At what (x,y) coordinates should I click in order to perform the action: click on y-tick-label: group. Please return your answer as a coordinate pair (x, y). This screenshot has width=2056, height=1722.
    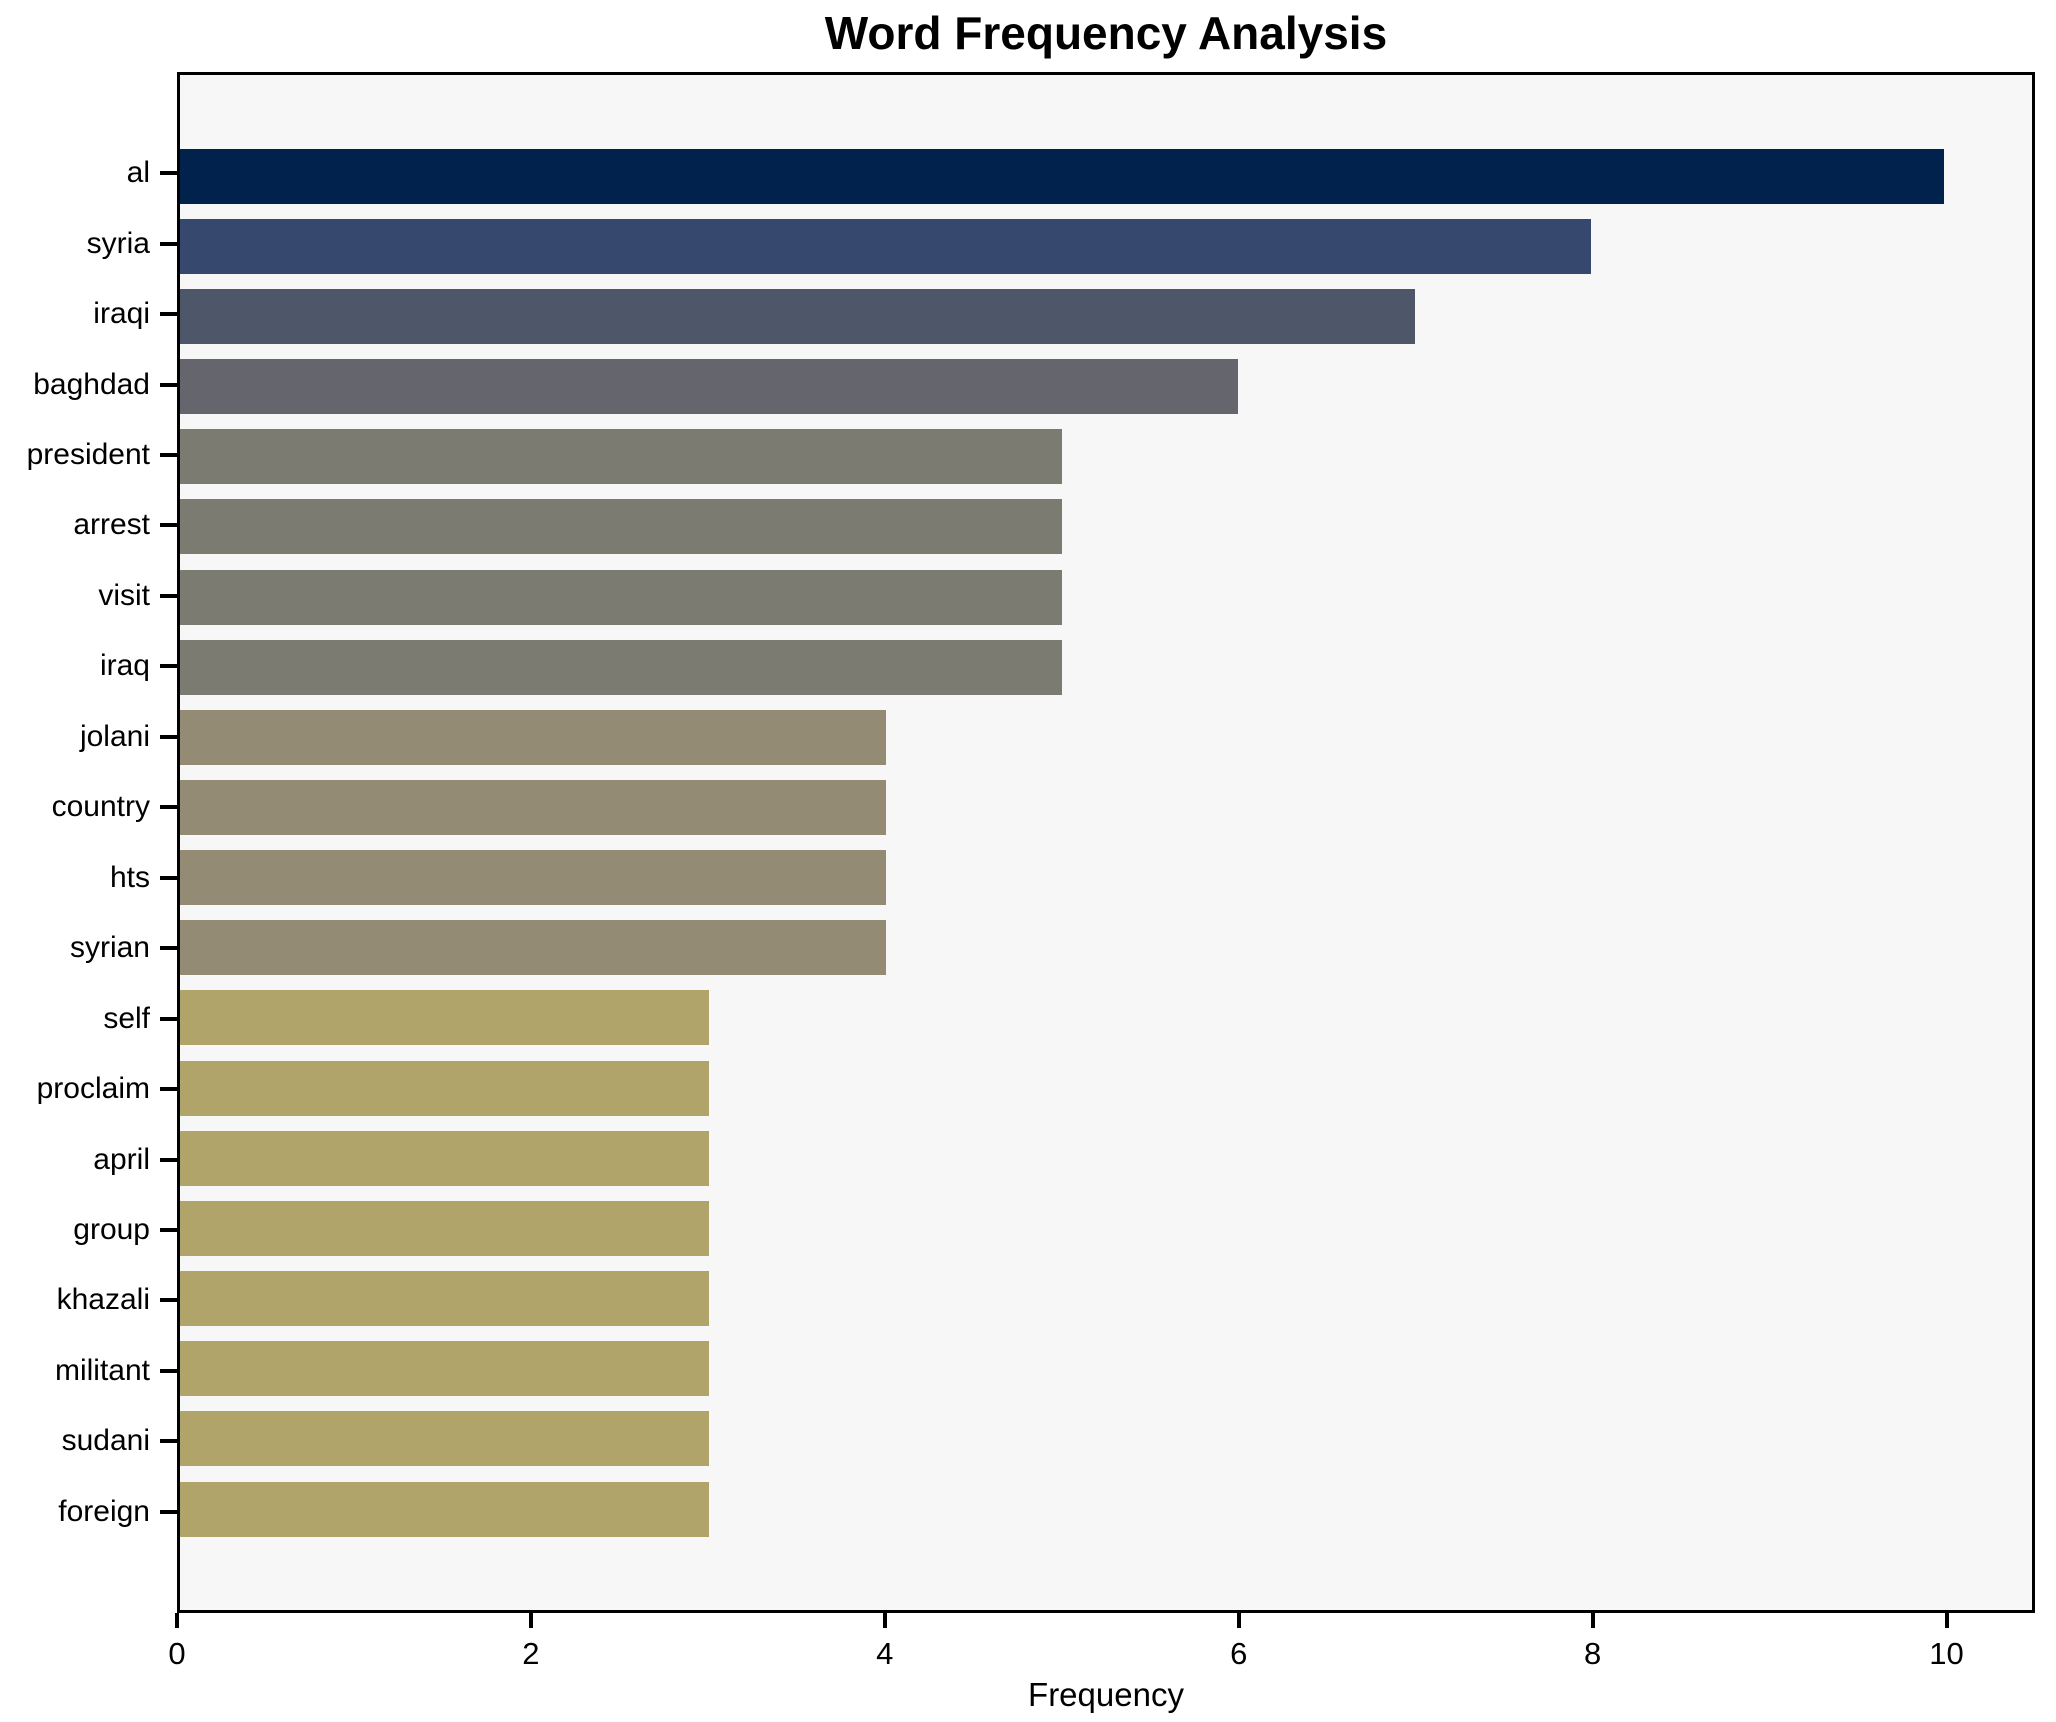
    Looking at the image, I should click on (111, 1230).